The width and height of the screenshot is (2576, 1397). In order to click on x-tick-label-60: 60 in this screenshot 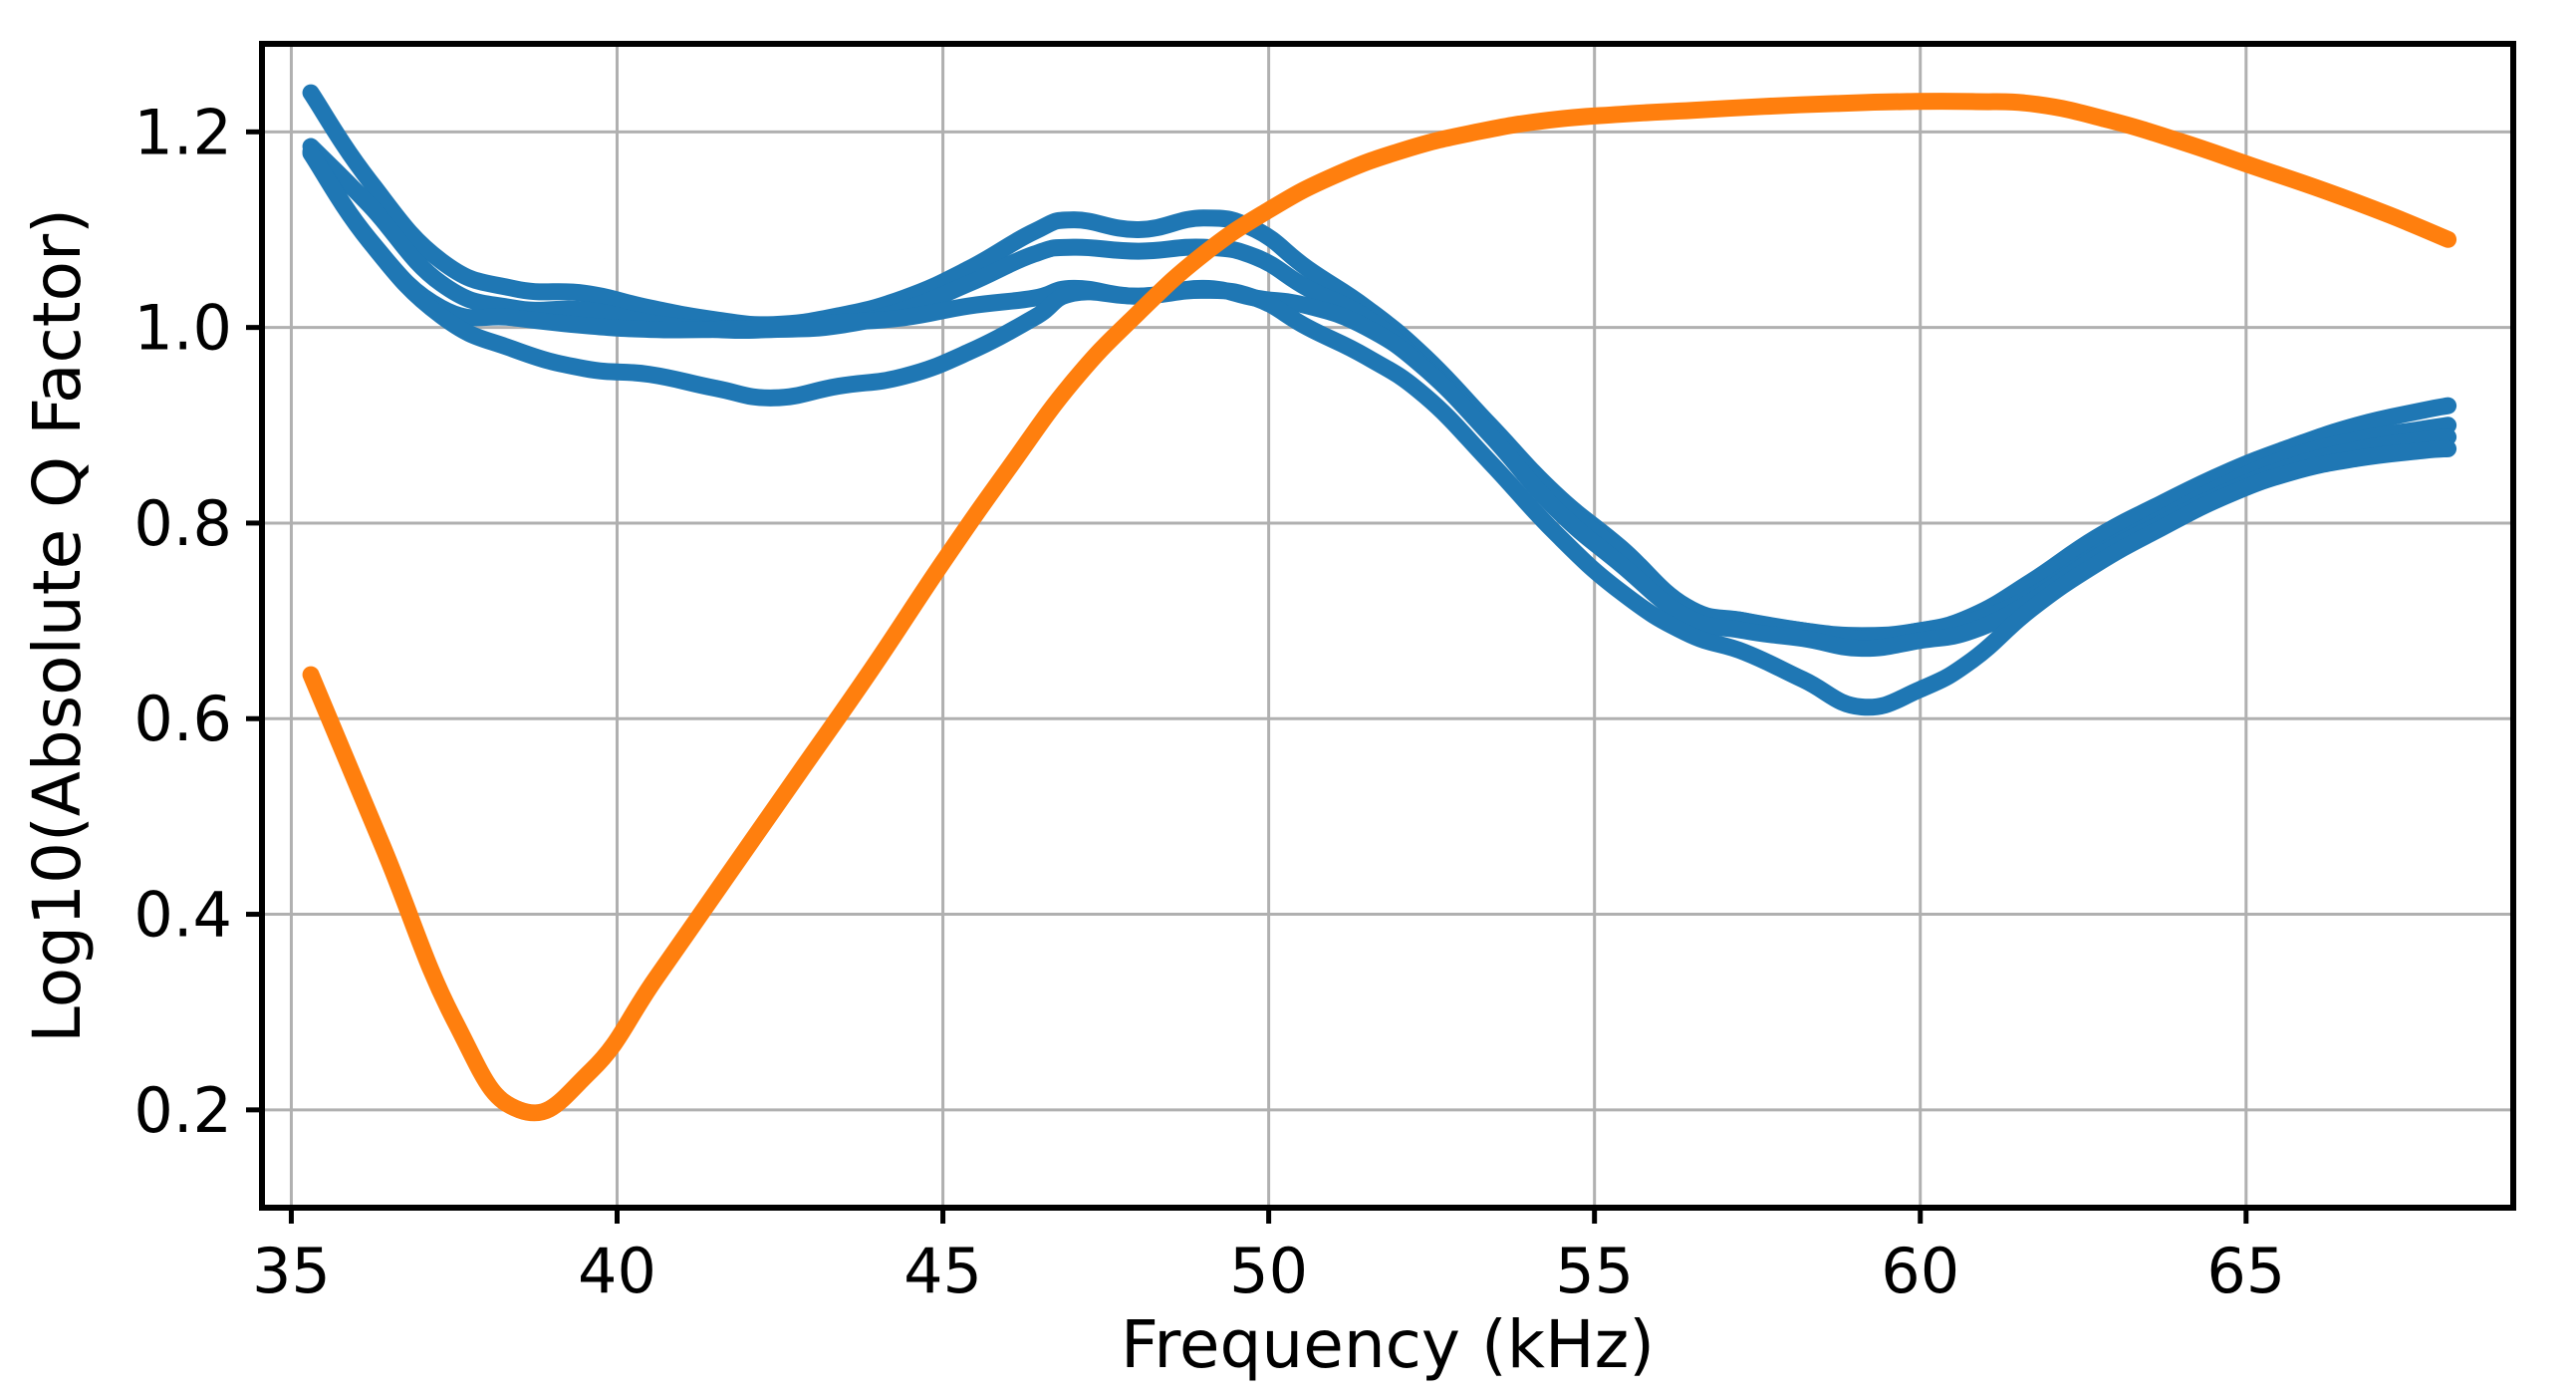, I will do `click(1920, 1271)`.